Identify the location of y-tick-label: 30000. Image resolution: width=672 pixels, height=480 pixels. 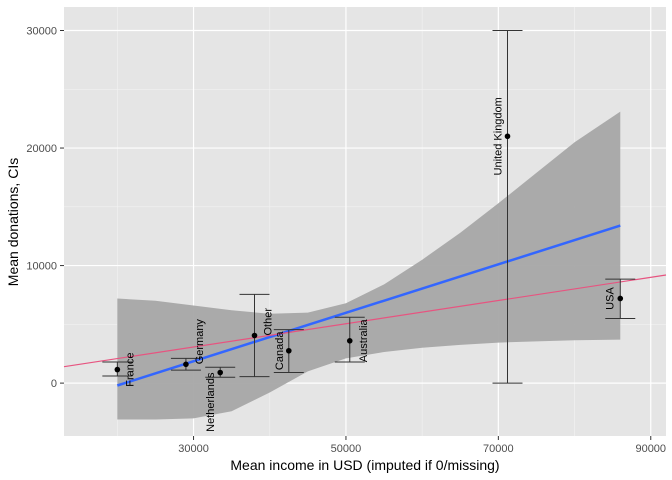
(41, 32).